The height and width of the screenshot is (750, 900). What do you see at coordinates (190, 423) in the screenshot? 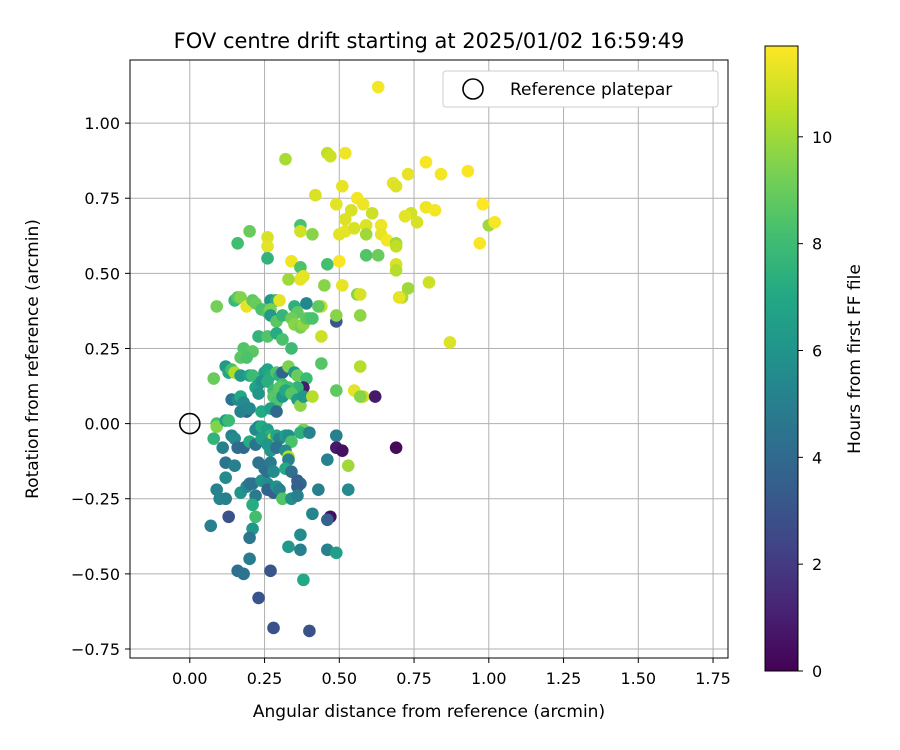
I see `reference-point` at bounding box center [190, 423].